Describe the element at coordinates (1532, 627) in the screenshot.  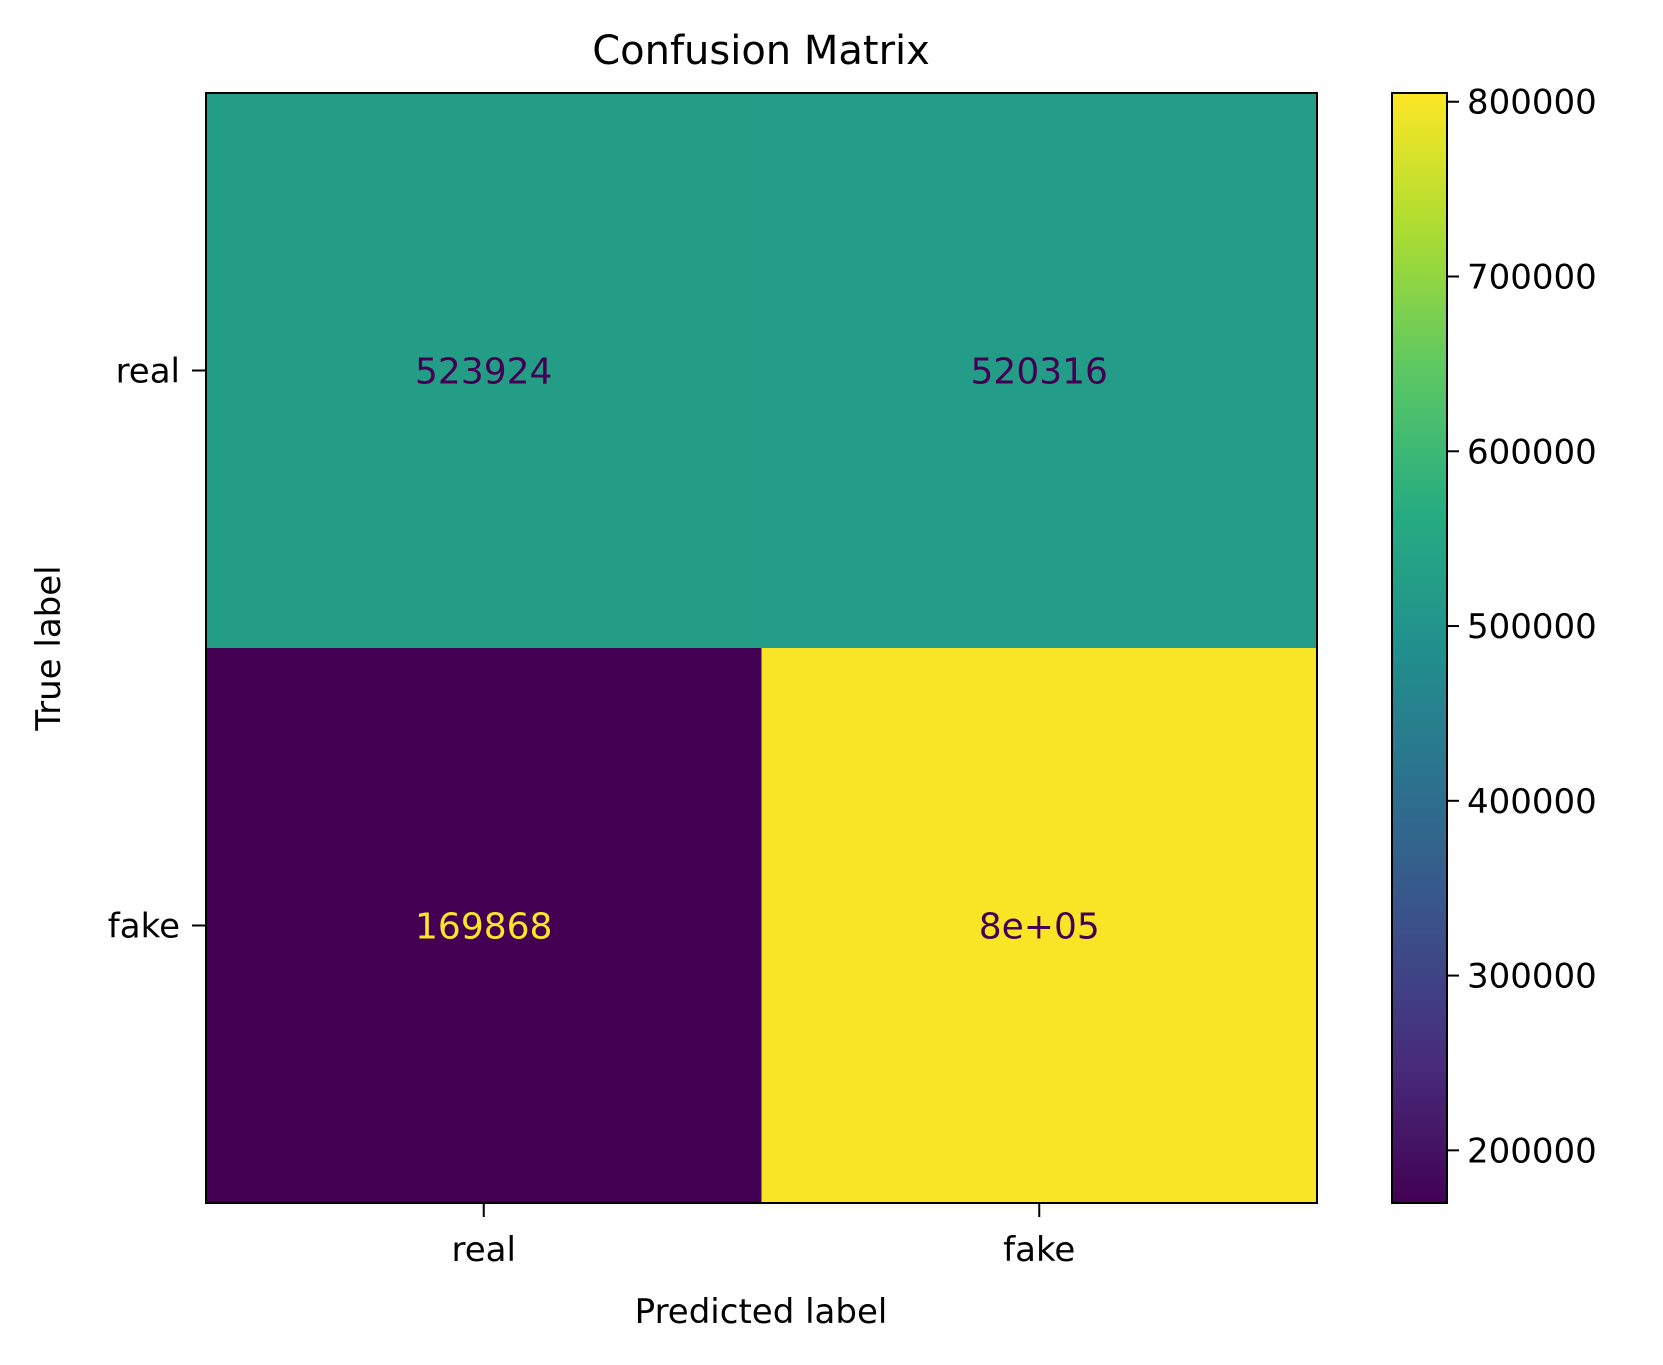
I see `colorbar-tick-label-500000: 500000` at that location.